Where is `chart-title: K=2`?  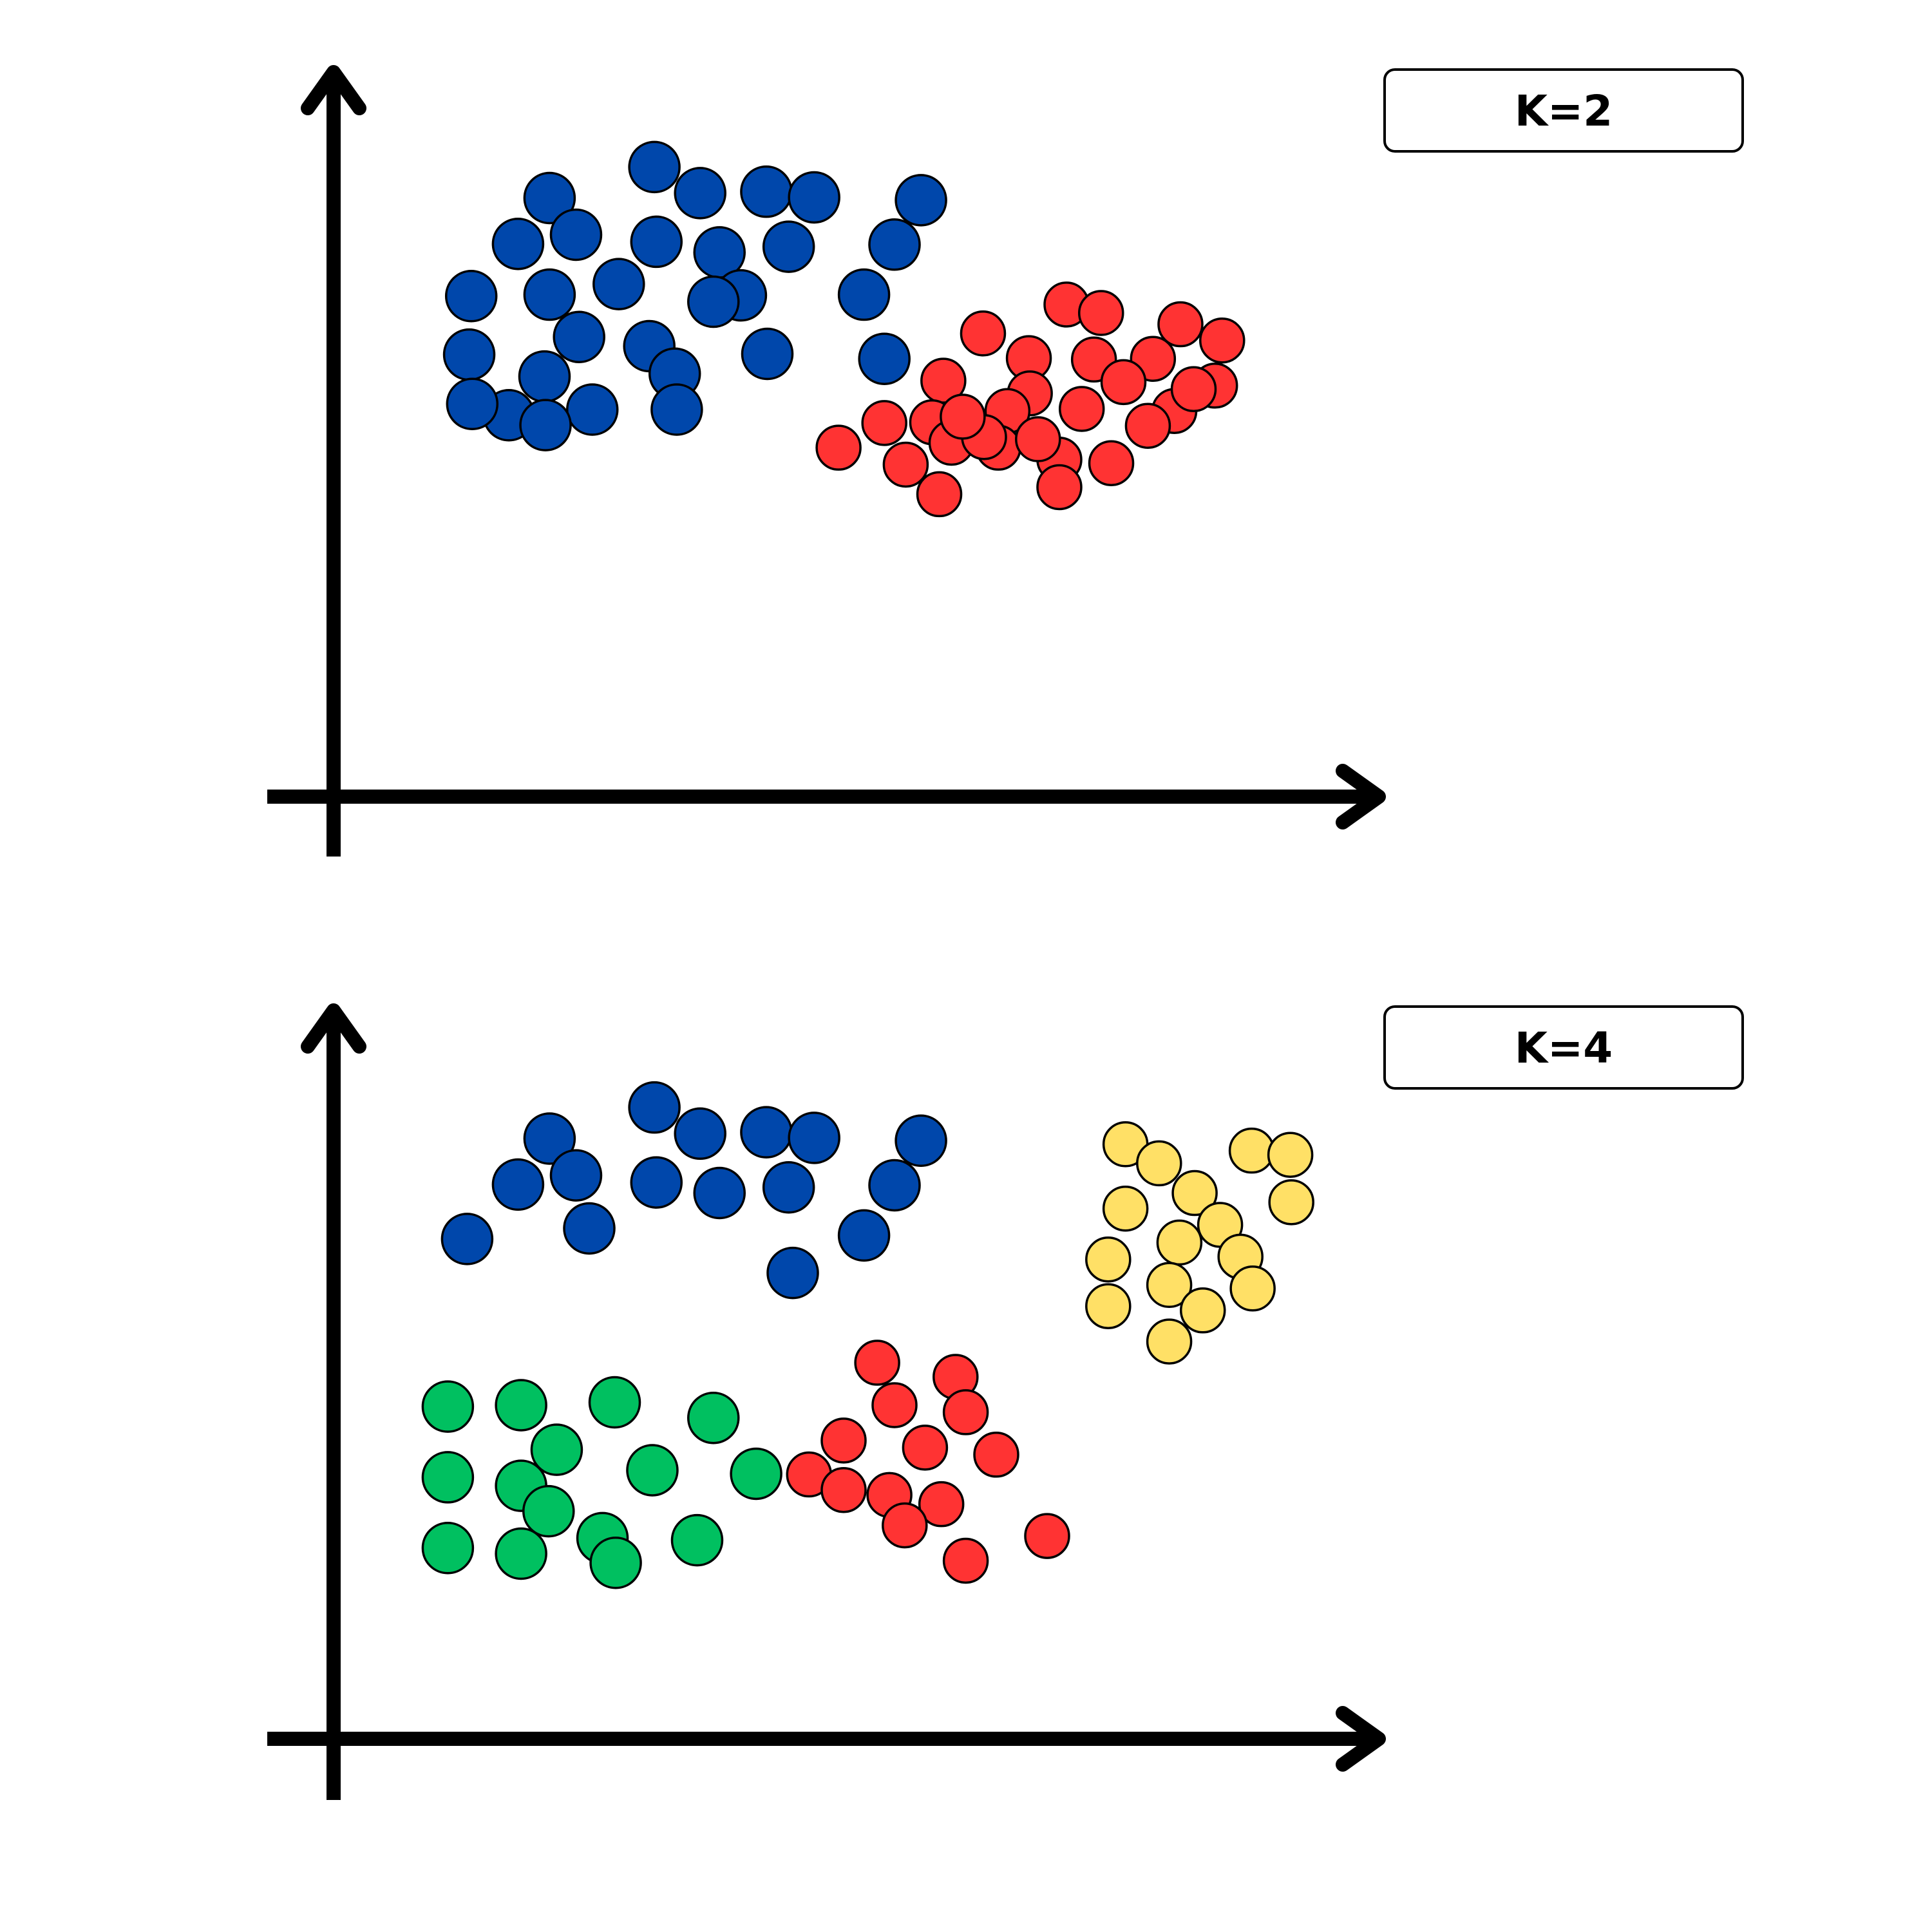 chart-title: K=2 is located at coordinates (1564, 111).